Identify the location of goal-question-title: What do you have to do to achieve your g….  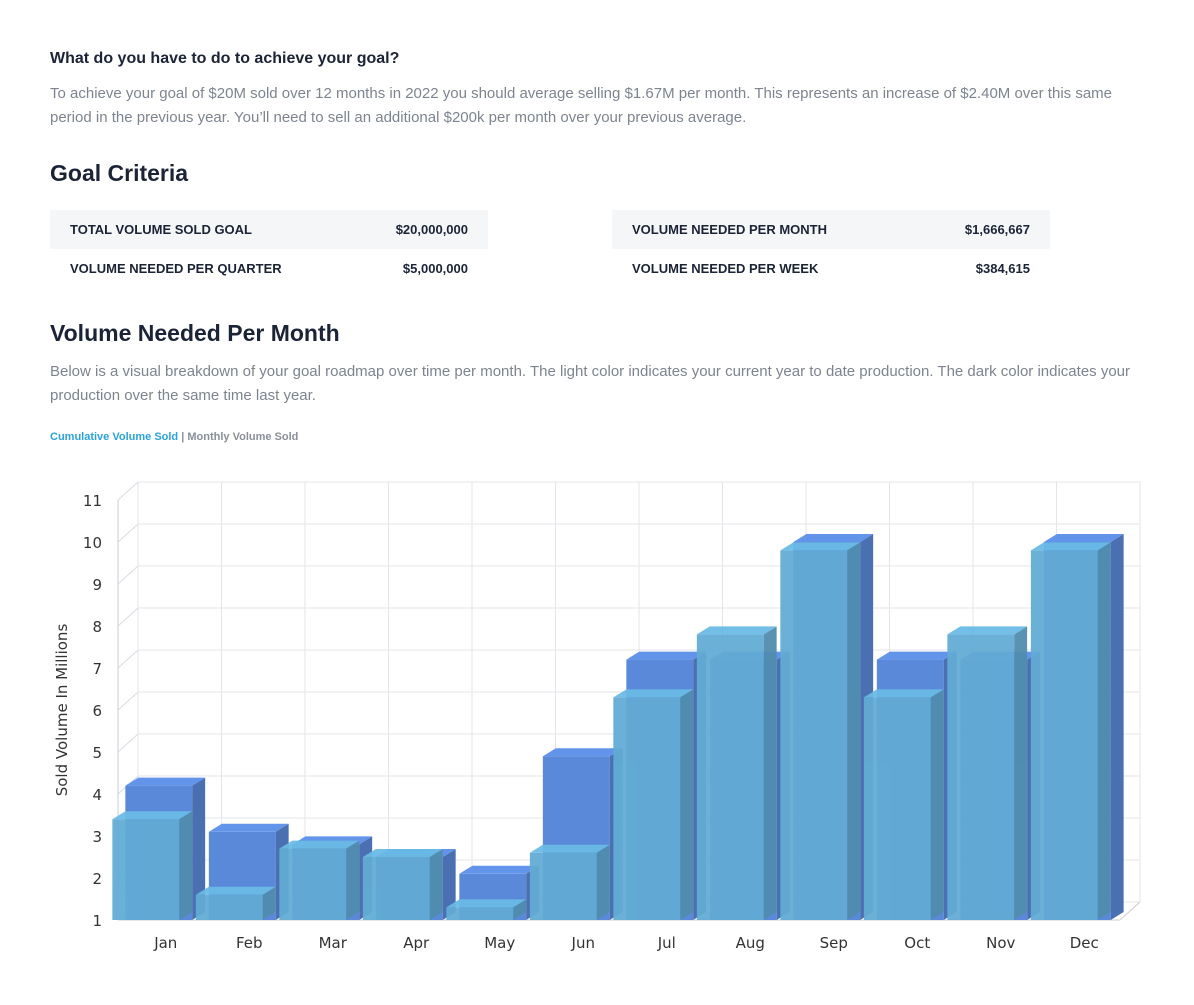
(225, 58).